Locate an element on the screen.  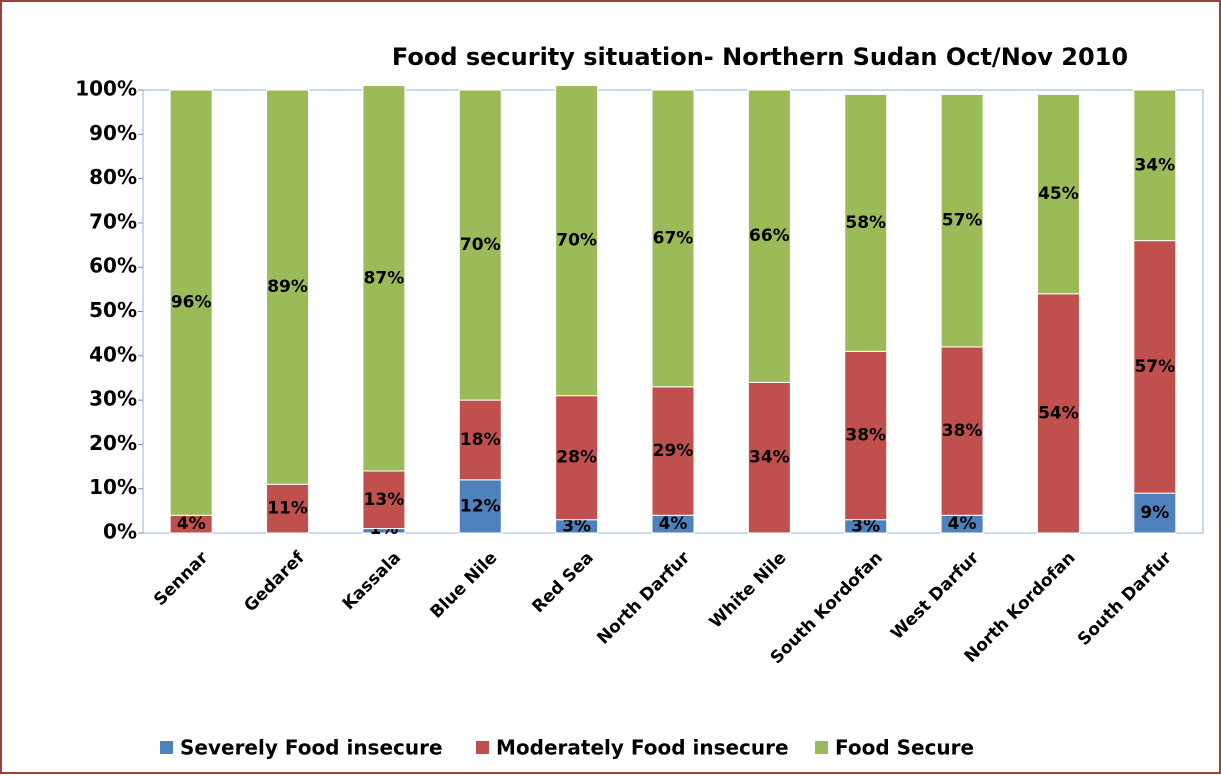
value-label: 18% is located at coordinates (480, 440).